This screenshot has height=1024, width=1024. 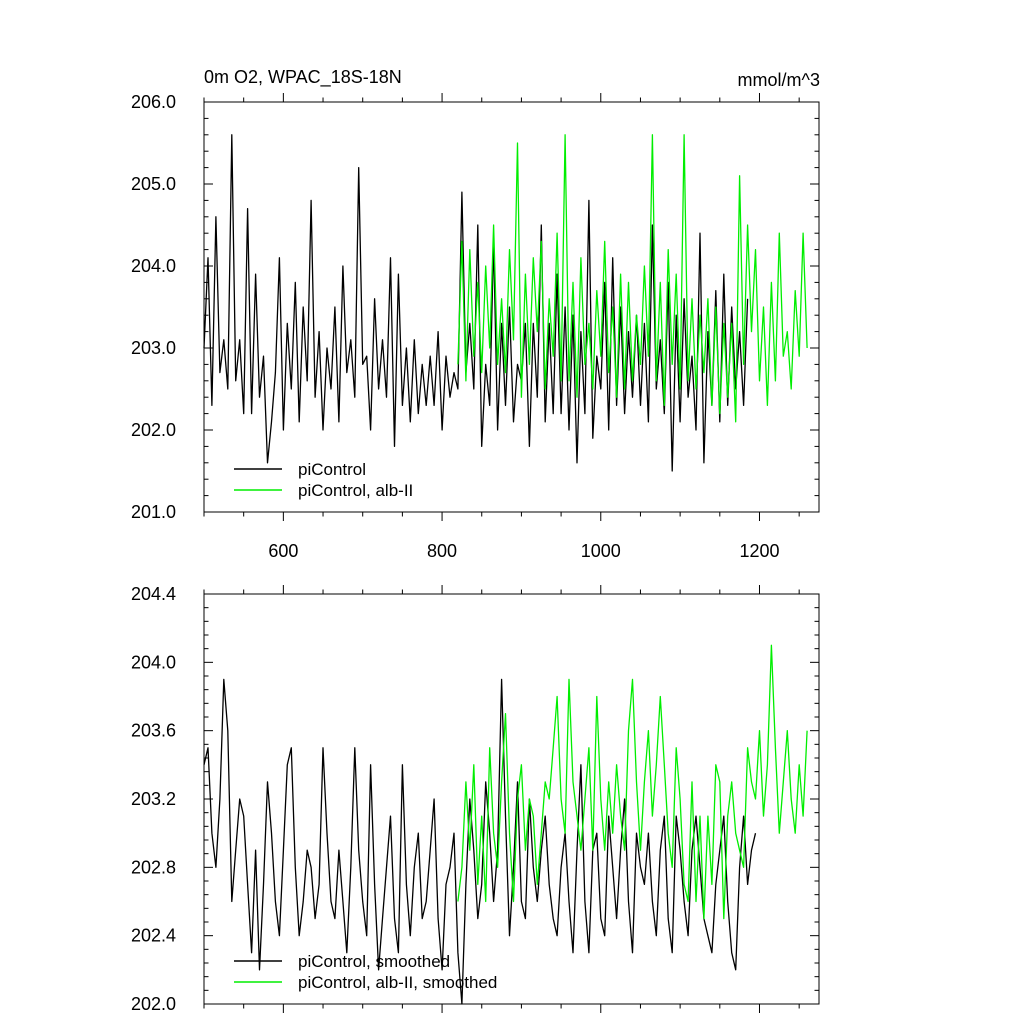 I want to click on x-tick-label: 800, so click(x=442, y=551).